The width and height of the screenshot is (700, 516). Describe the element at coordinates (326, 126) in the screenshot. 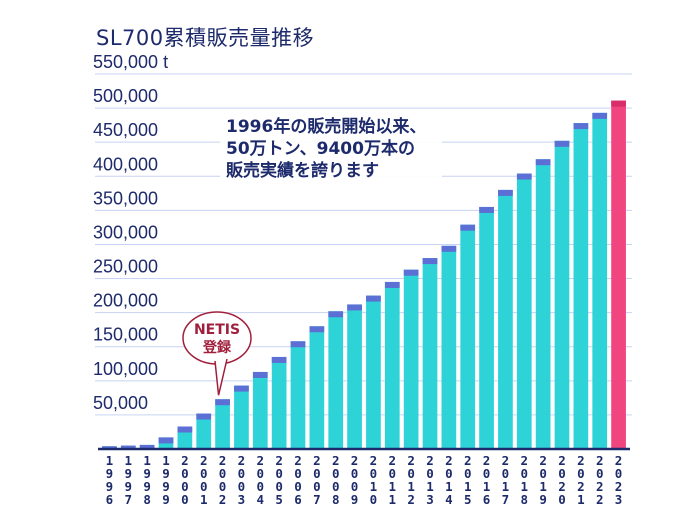

I see `annotation-line: 1996年の販売開始以来、` at that location.